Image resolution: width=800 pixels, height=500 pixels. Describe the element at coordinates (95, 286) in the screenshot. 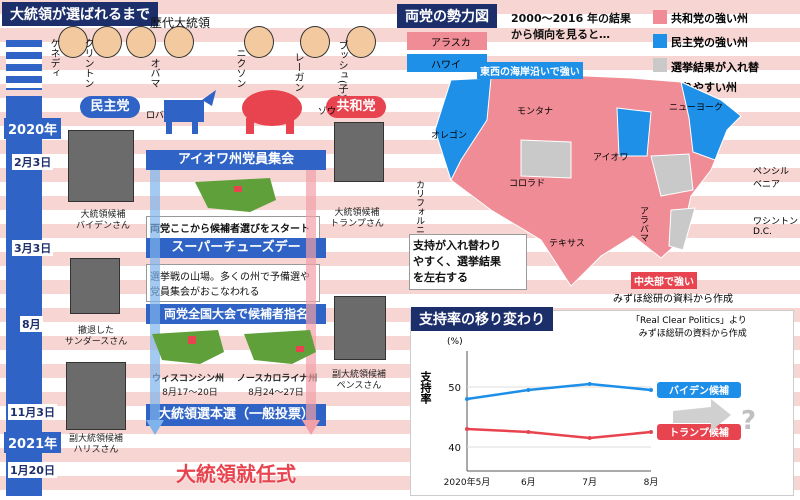

I see `sanders-photo` at that location.